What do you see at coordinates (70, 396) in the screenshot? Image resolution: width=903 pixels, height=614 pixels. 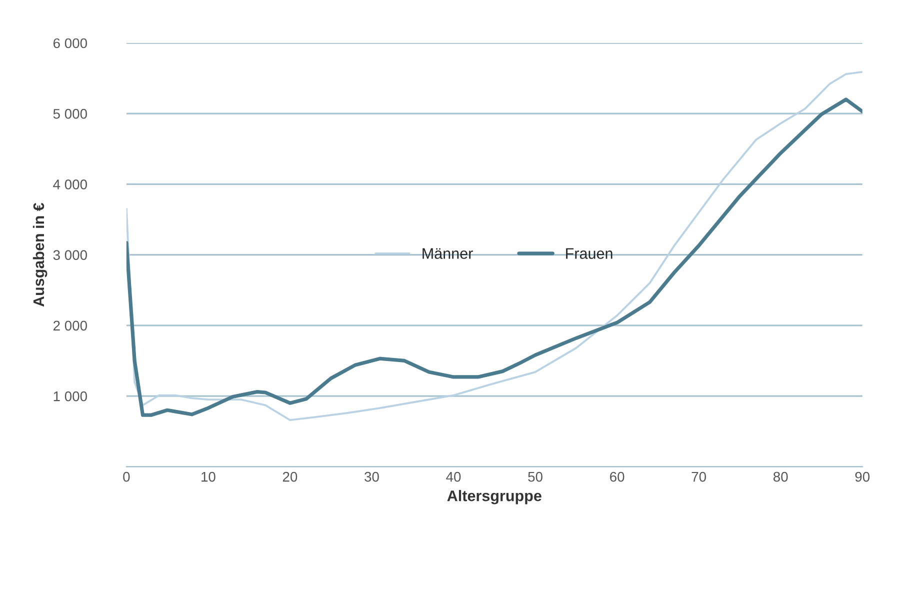 I see `y-tick-label: 1 000` at bounding box center [70, 396].